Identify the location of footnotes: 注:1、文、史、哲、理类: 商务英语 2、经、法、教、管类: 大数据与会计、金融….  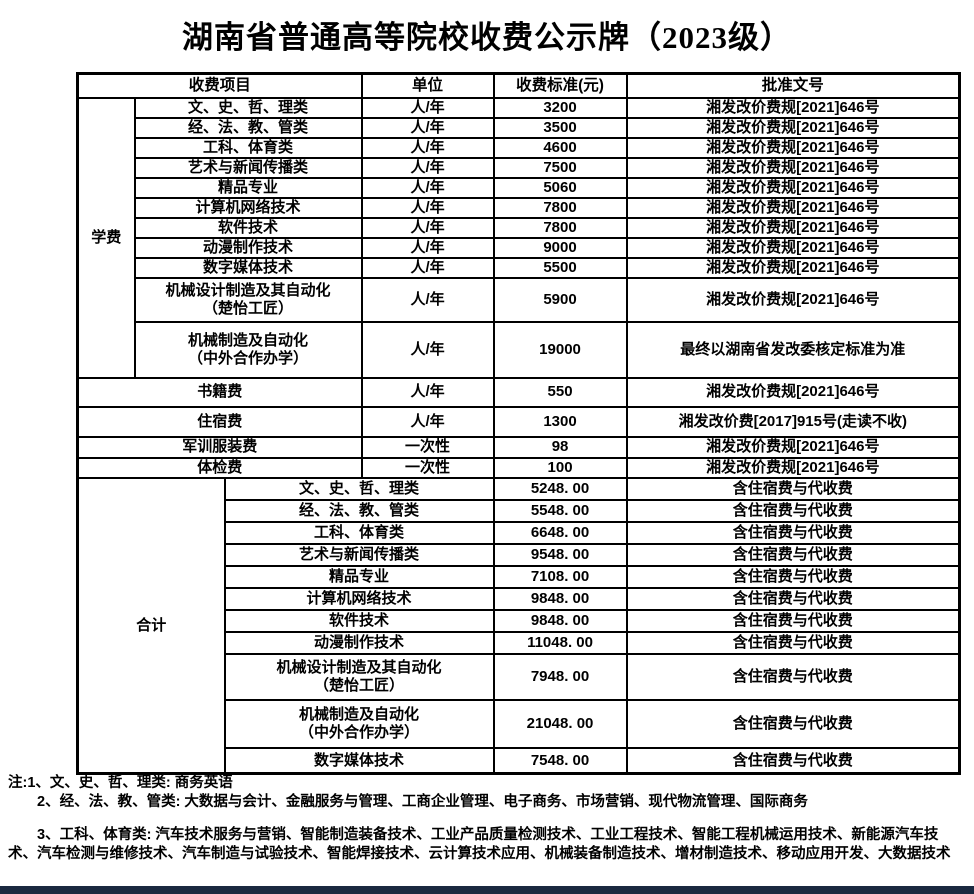
(487, 818).